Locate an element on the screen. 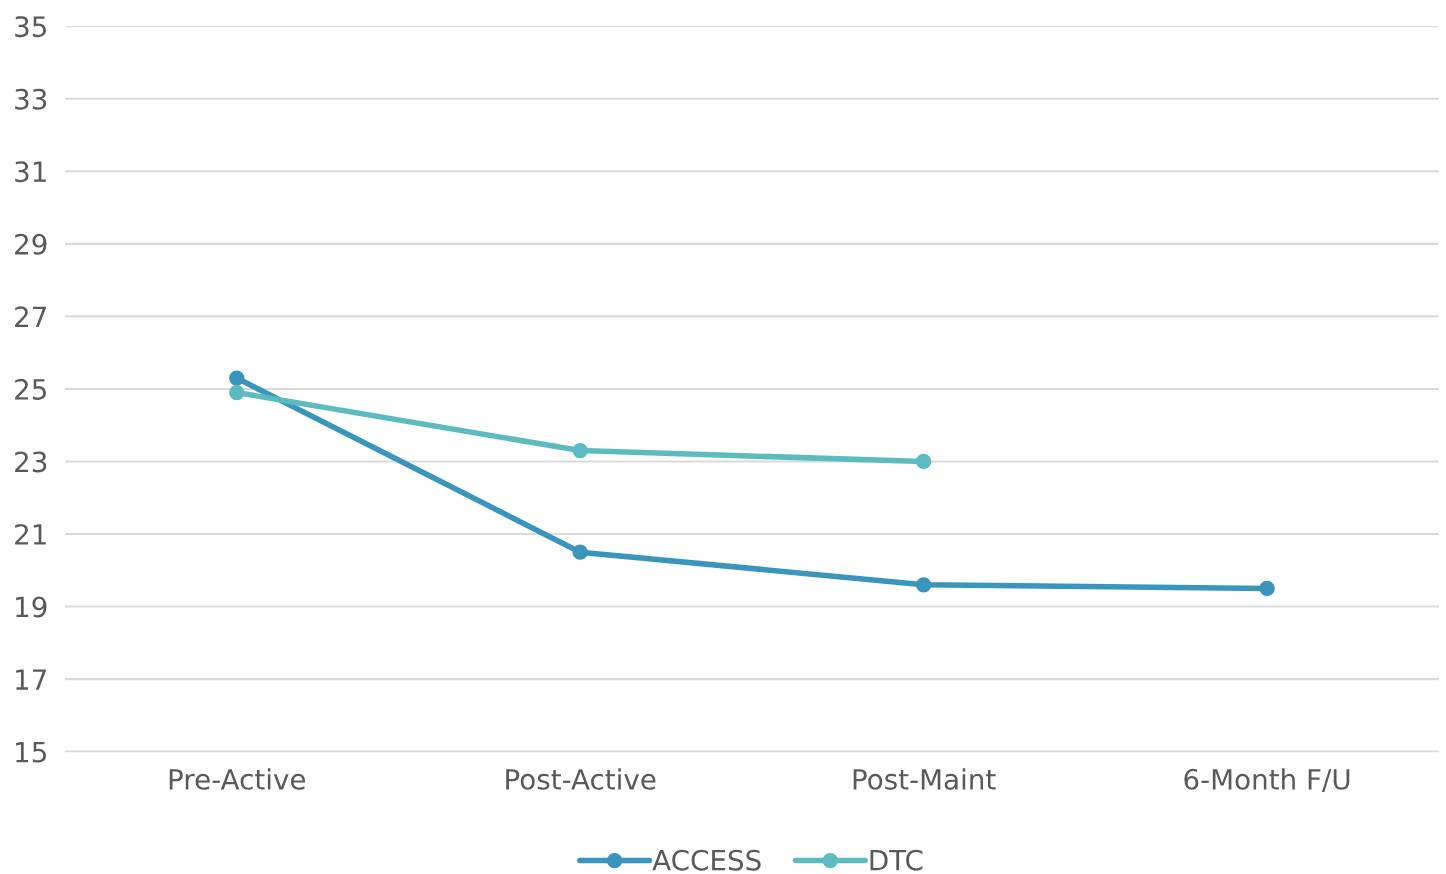 The height and width of the screenshot is (874, 1446). x-tick-label: 6-Month F/U is located at coordinates (1267, 780).